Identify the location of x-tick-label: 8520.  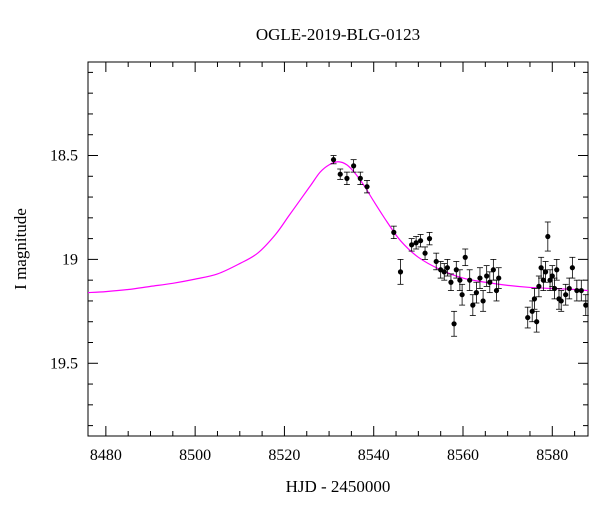
(284, 455).